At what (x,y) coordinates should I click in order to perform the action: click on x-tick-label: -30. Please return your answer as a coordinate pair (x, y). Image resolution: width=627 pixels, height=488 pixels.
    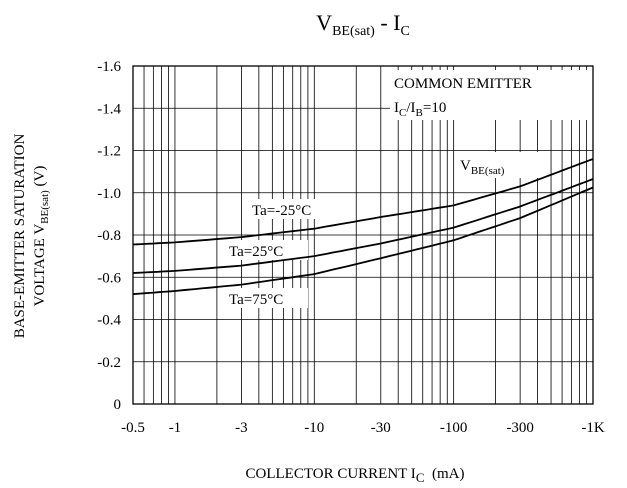
    Looking at the image, I should click on (381, 428).